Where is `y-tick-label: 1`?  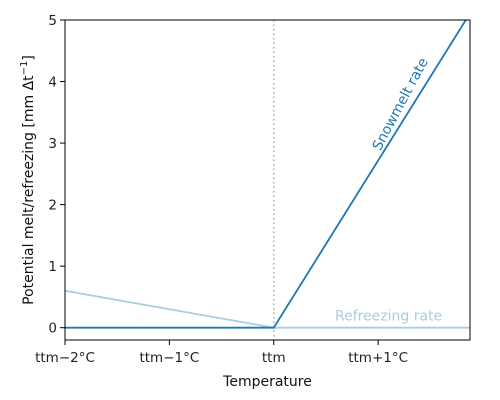
y-tick-label: 1 is located at coordinates (52, 267).